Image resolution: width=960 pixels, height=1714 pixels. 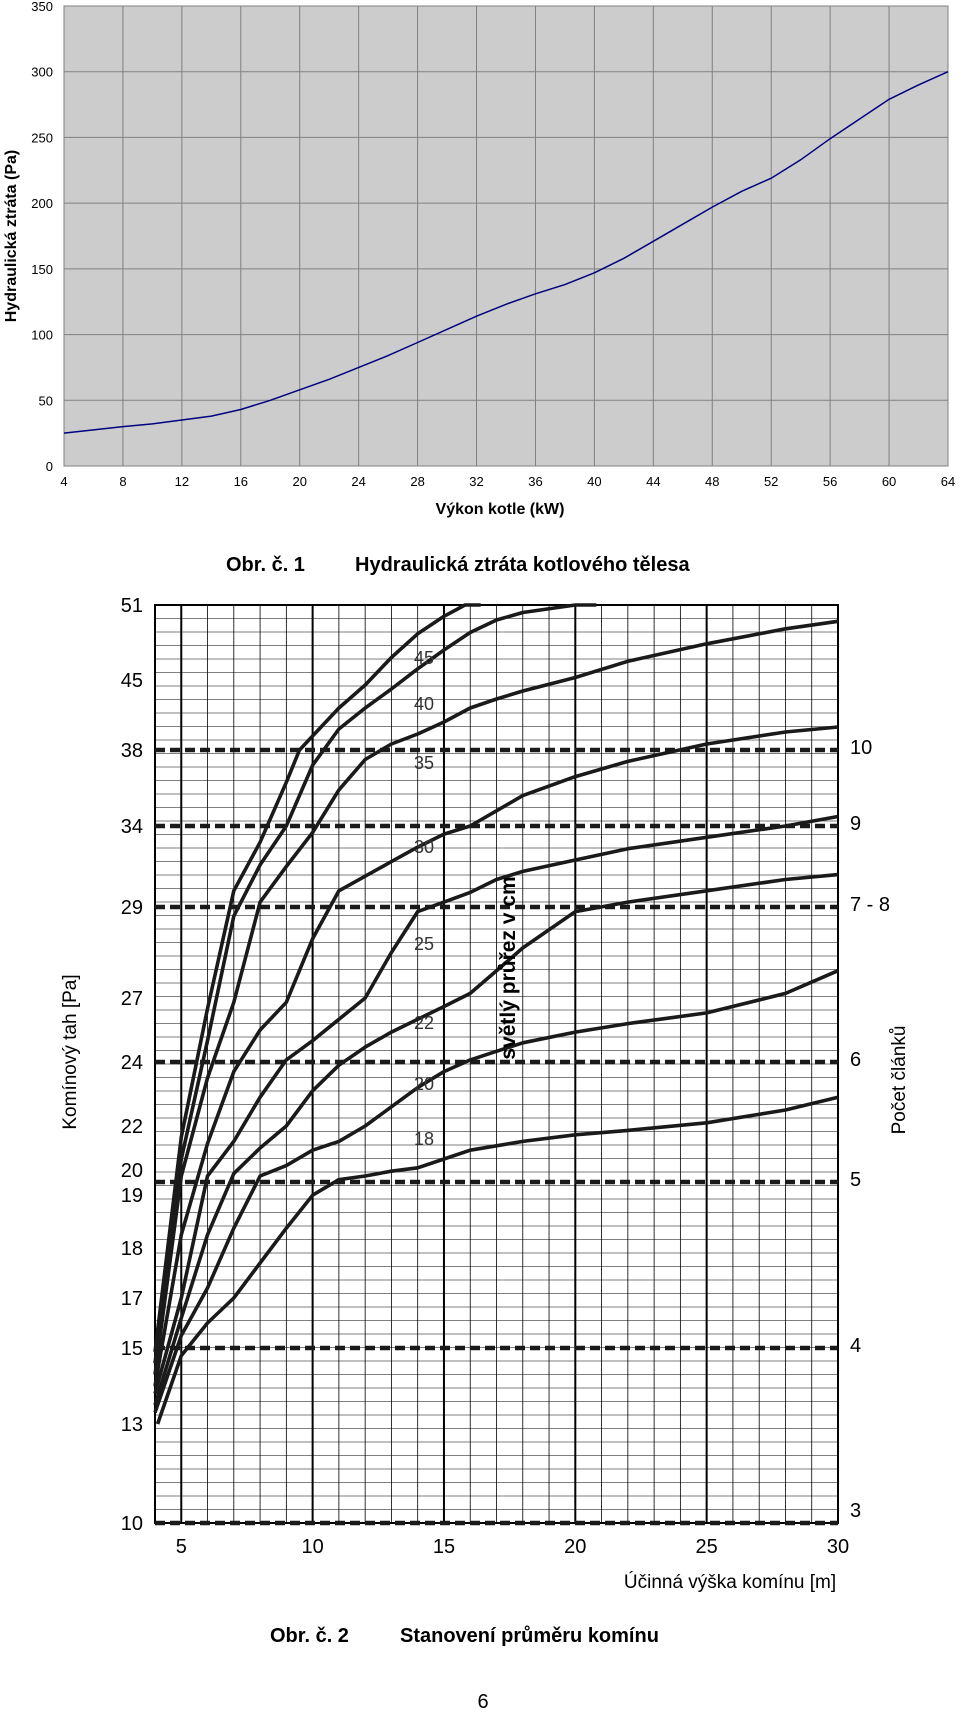 What do you see at coordinates (132, 827) in the screenshot?
I see `chart-2-y-tick-label: 34` at bounding box center [132, 827].